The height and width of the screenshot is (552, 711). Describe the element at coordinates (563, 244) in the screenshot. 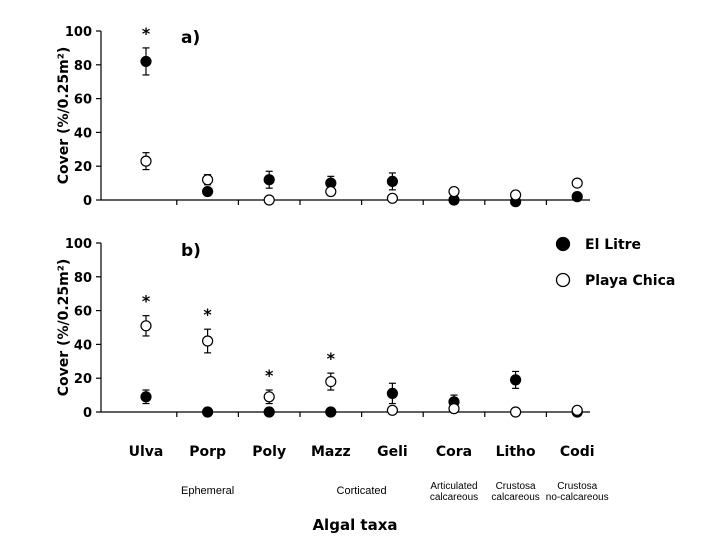

I see `legend-marker-el-litre` at that location.